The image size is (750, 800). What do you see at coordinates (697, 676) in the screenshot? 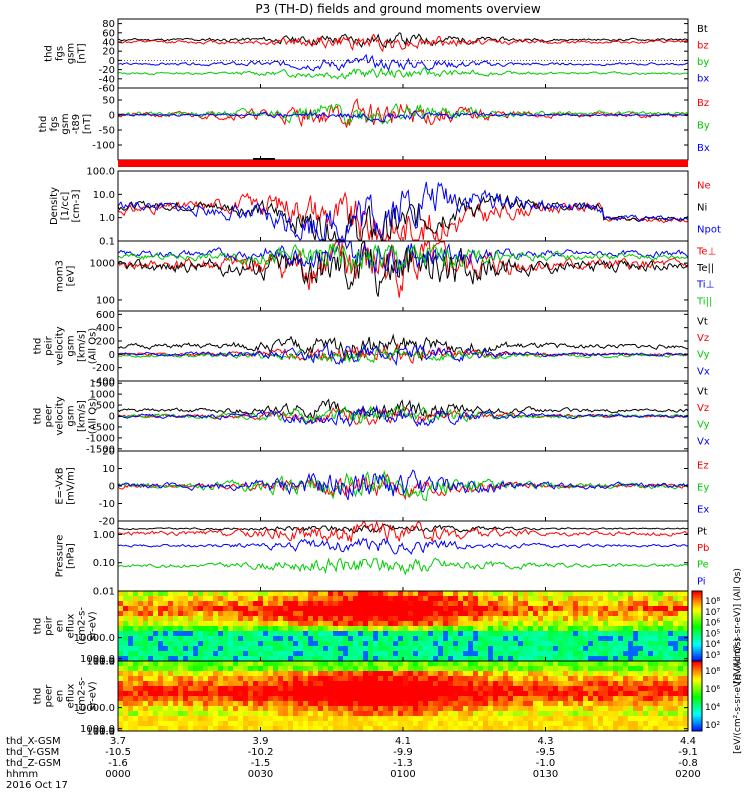
I see `colorbar-swatch` at bounding box center [697, 676].